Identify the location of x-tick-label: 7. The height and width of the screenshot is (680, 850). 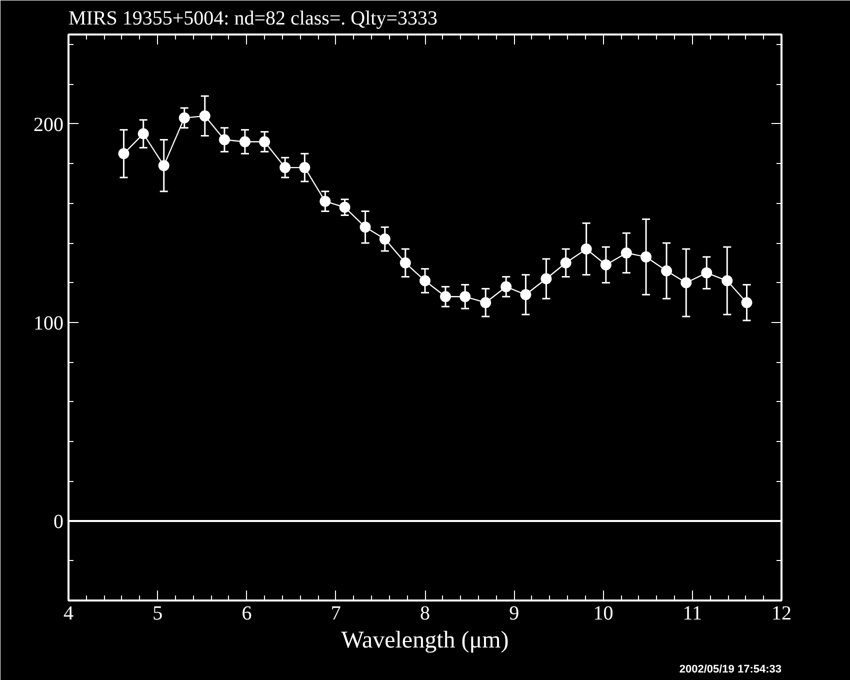
(335, 613).